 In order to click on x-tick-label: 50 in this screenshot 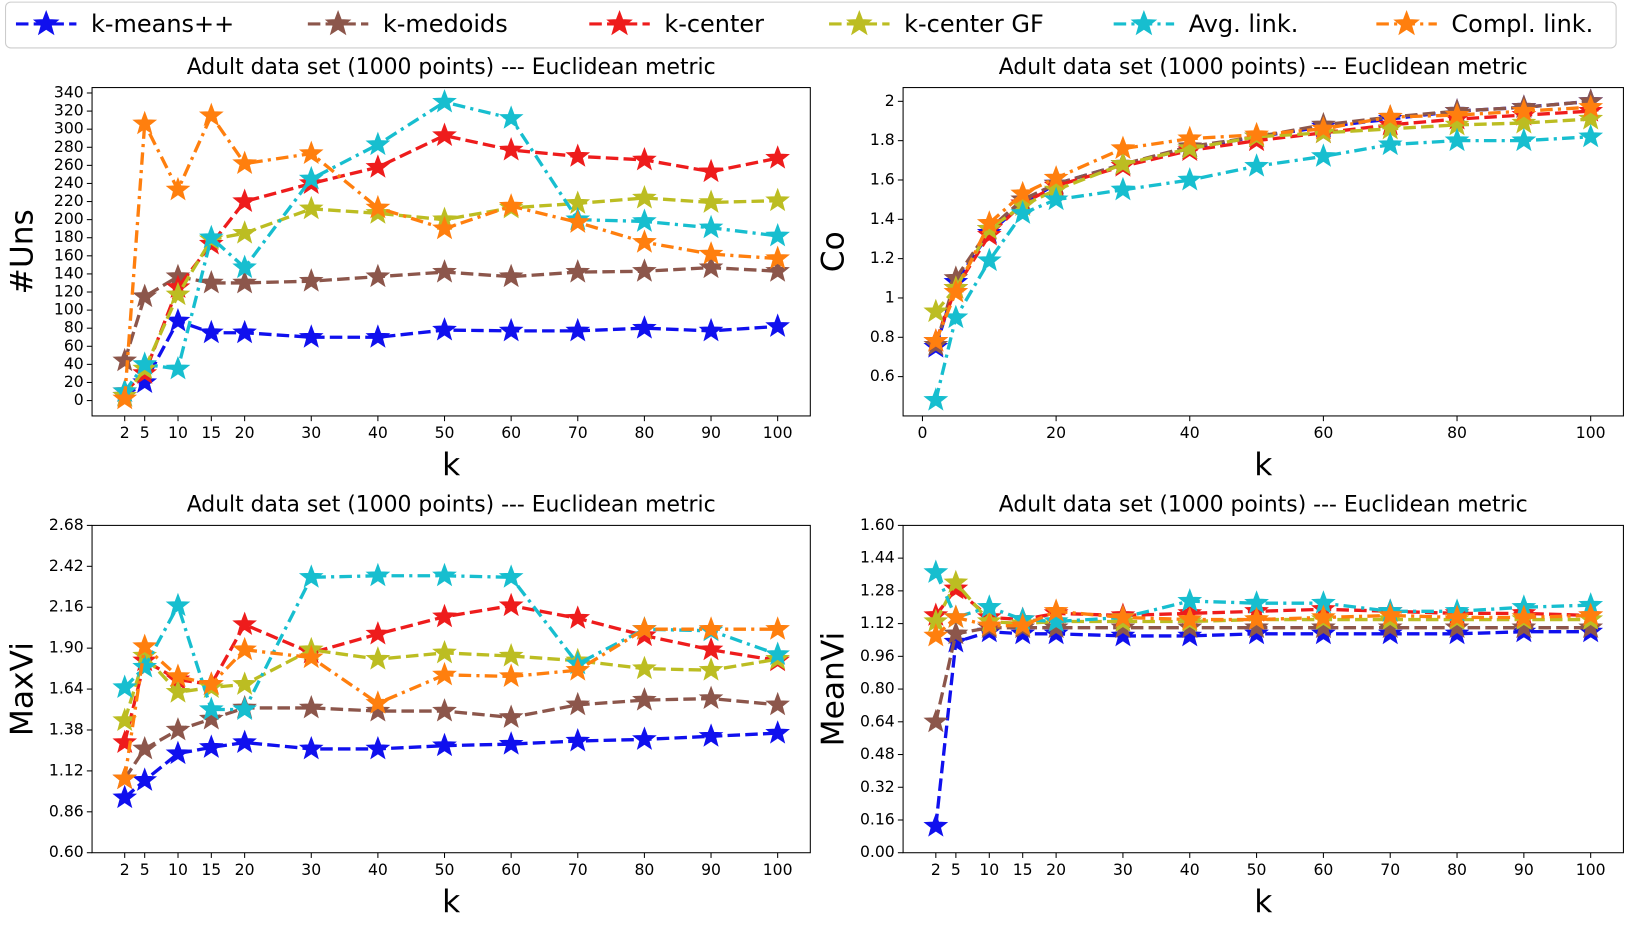, I will do `click(1257, 869)`.